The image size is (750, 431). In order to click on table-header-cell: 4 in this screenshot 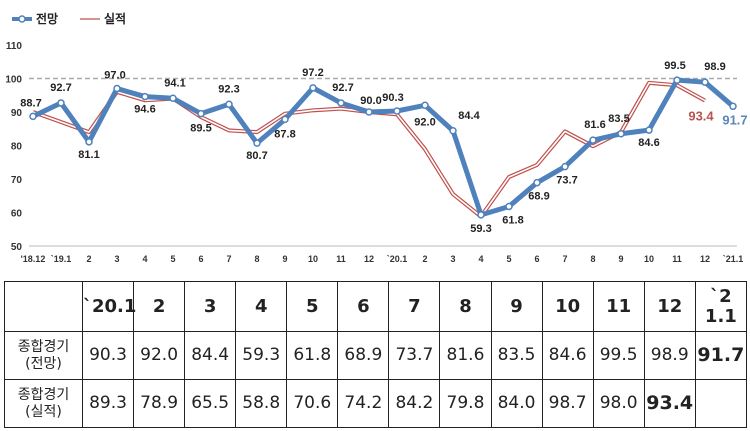, I will do `click(261, 306)`.